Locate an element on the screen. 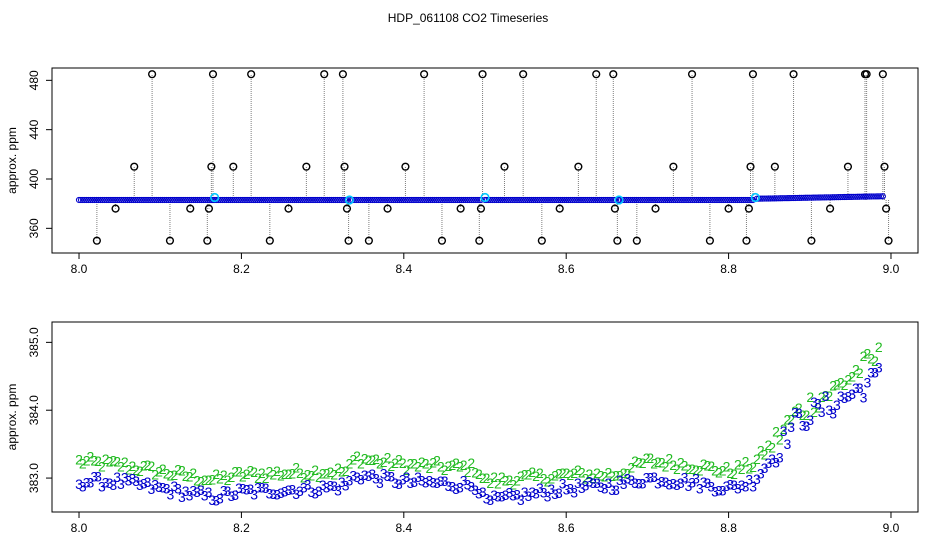 This screenshot has height=540, width=936. x-tick-label: 8.2 is located at coordinates (241, 528).